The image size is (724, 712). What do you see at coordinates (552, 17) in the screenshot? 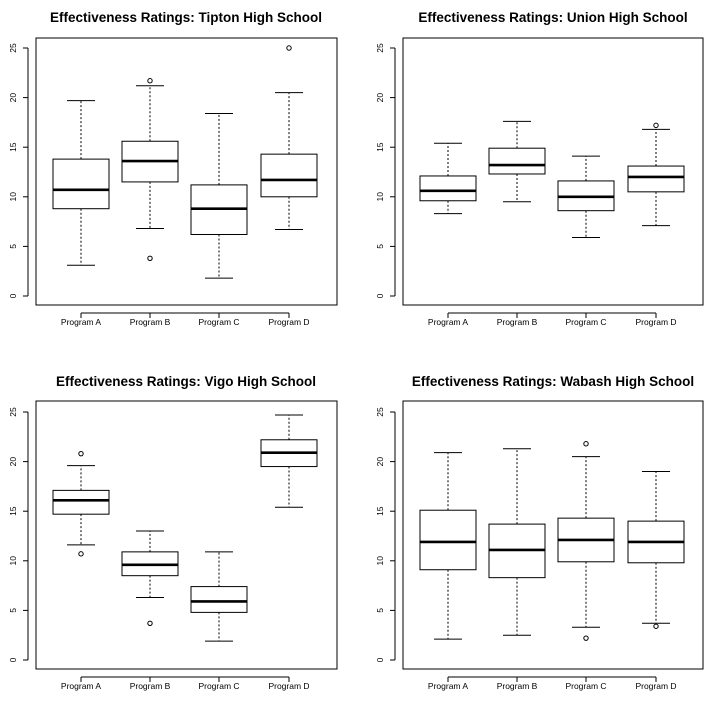
I see `chart-title: Effectiveness Ratings: Union High School` at bounding box center [552, 17].